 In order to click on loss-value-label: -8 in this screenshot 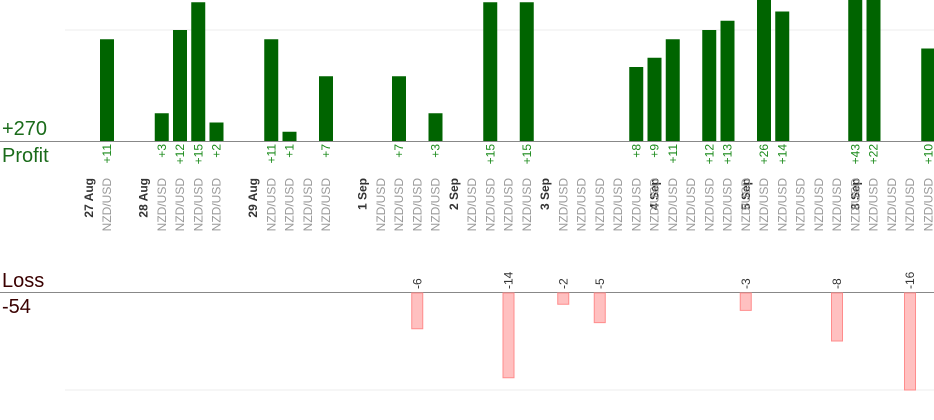, I will do `click(837, 283)`.